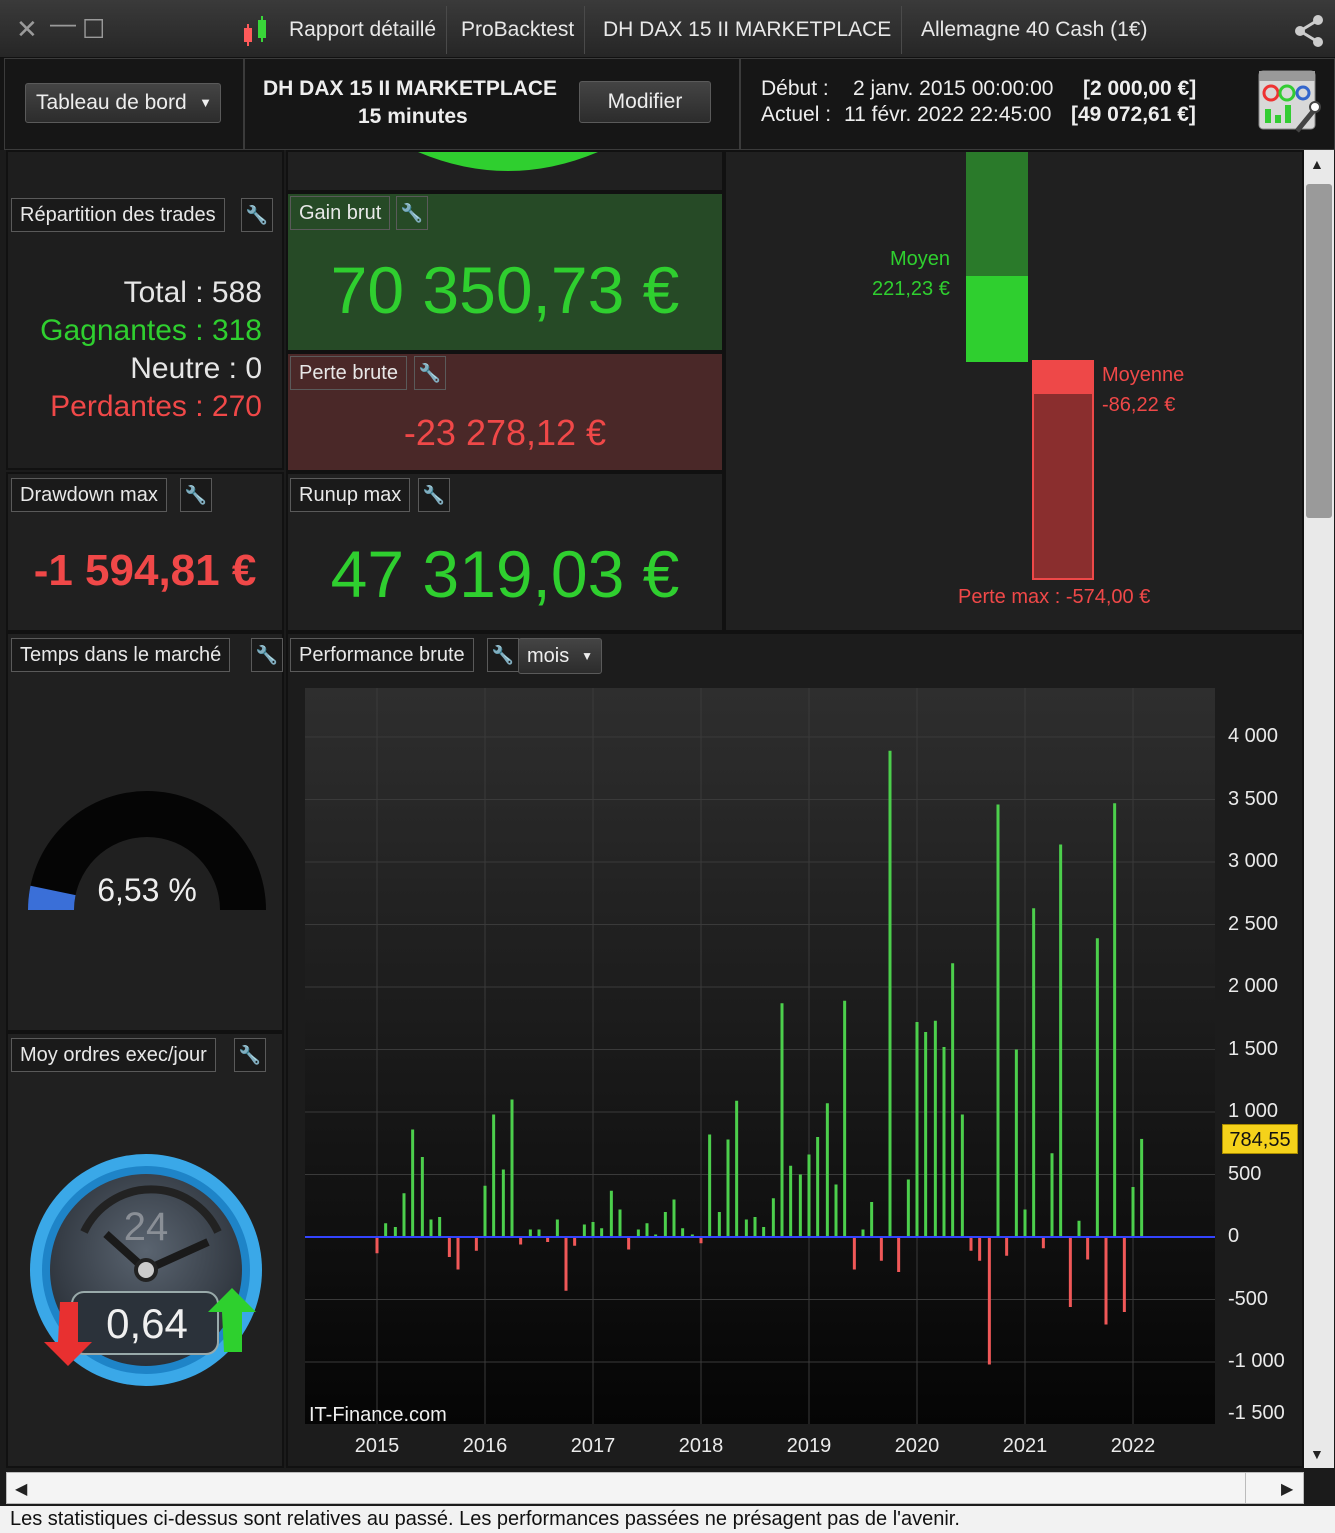 The image size is (1335, 1533). What do you see at coordinates (377, 1446) in the screenshot?
I see `x-tick-label: 2015` at bounding box center [377, 1446].